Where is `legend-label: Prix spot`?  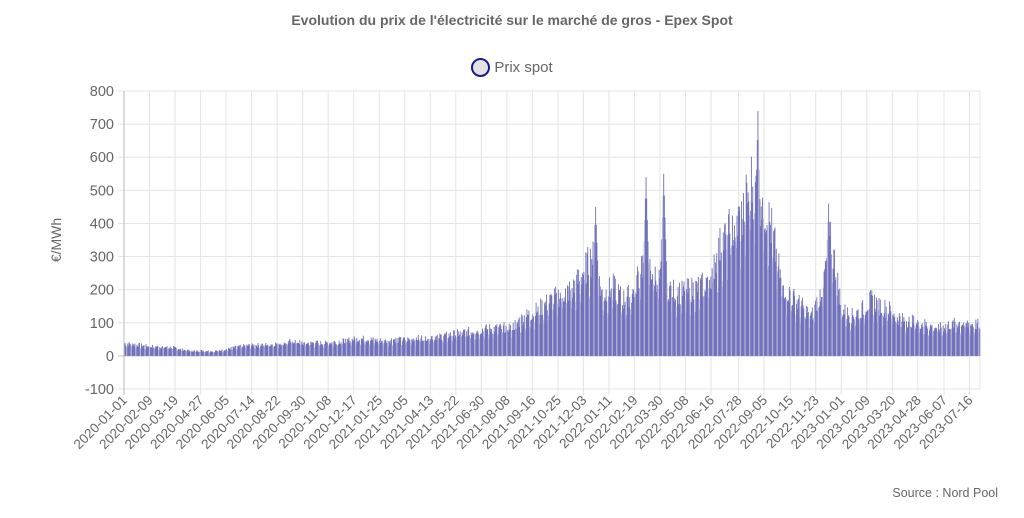
legend-label: Prix spot is located at coordinates (523, 67).